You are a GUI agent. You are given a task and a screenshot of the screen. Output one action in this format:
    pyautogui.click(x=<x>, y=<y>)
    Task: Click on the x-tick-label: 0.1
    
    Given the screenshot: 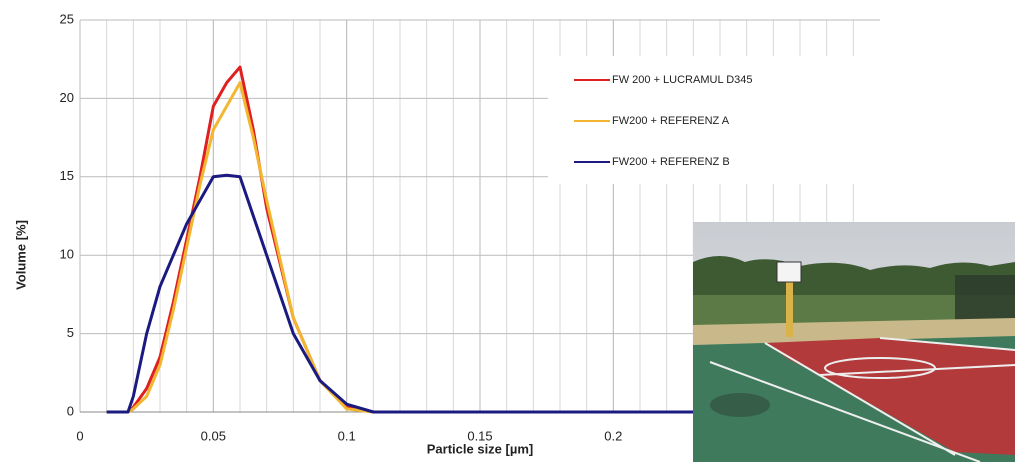 What is the action you would take?
    pyautogui.click(x=347, y=435)
    